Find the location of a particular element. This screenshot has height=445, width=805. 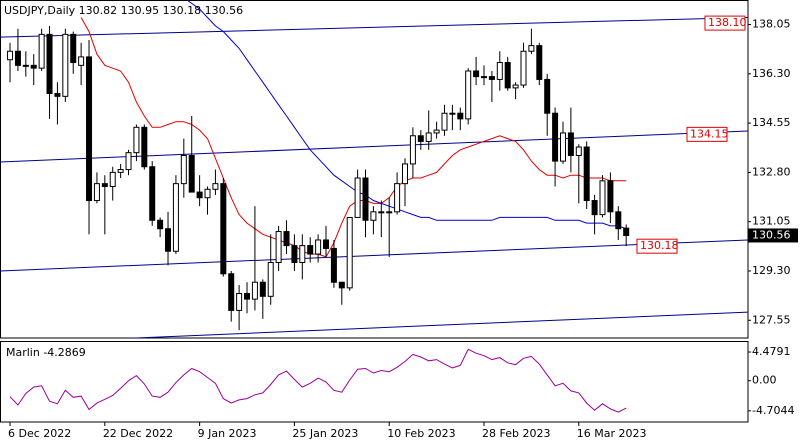

y-tick-label: 4.4791 is located at coordinates (771, 351).